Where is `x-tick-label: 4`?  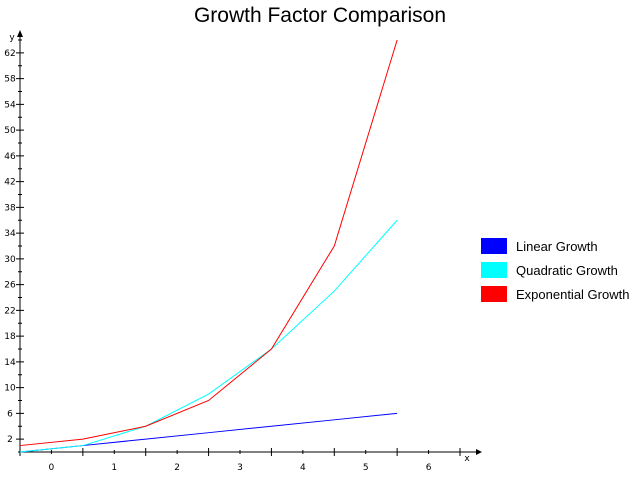 x-tick-label: 4 is located at coordinates (303, 468).